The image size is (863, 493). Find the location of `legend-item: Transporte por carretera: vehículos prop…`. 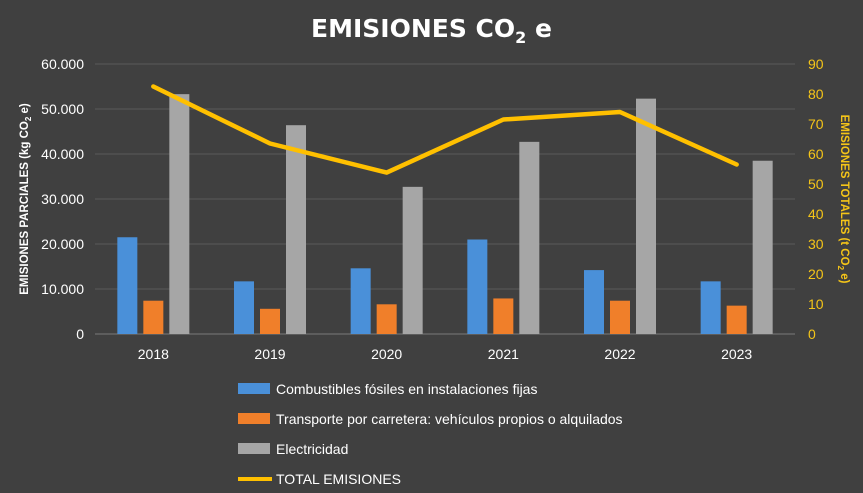

legend-item: Transporte por carretera: vehículos prop… is located at coordinates (430, 419).